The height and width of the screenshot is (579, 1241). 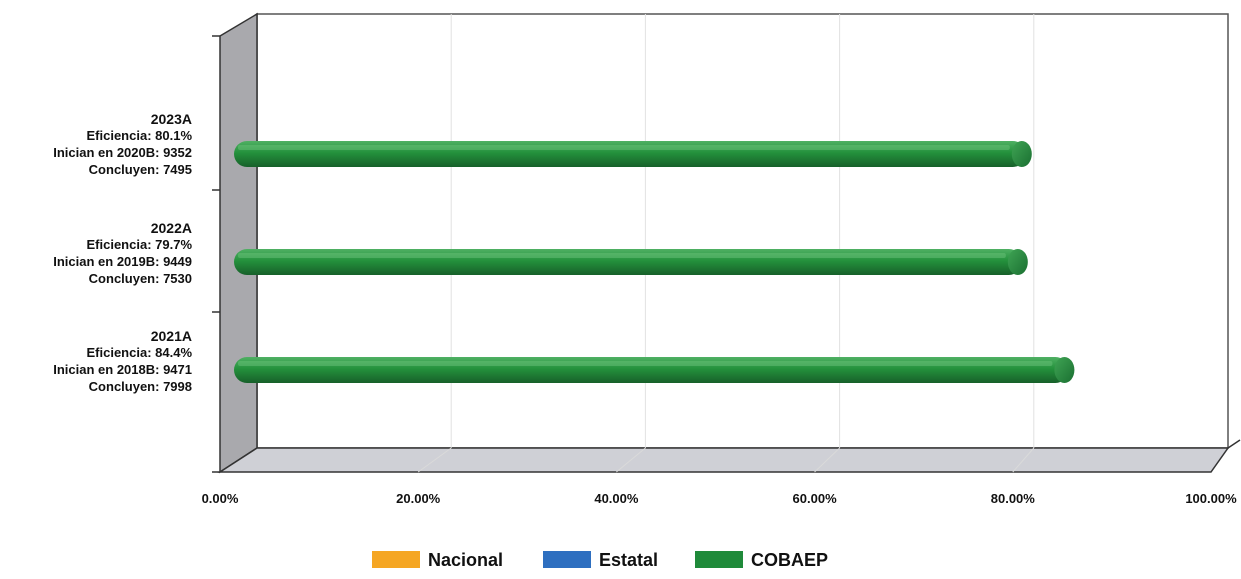 I want to click on category-detail: Eficiencia: 84.4%, so click(x=140, y=352).